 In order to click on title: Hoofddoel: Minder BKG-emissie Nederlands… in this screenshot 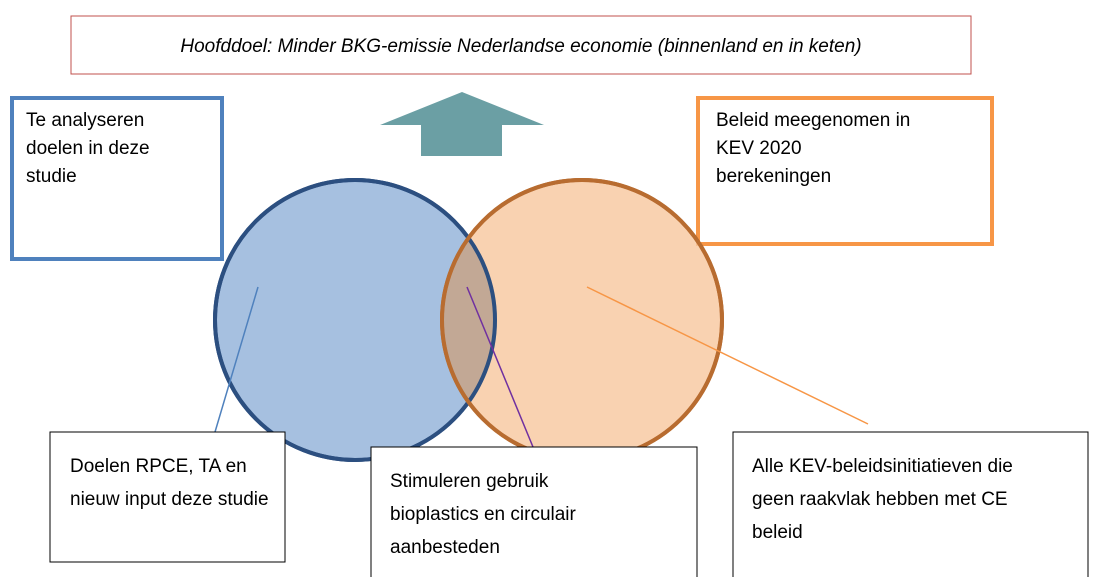, I will do `click(520, 46)`.